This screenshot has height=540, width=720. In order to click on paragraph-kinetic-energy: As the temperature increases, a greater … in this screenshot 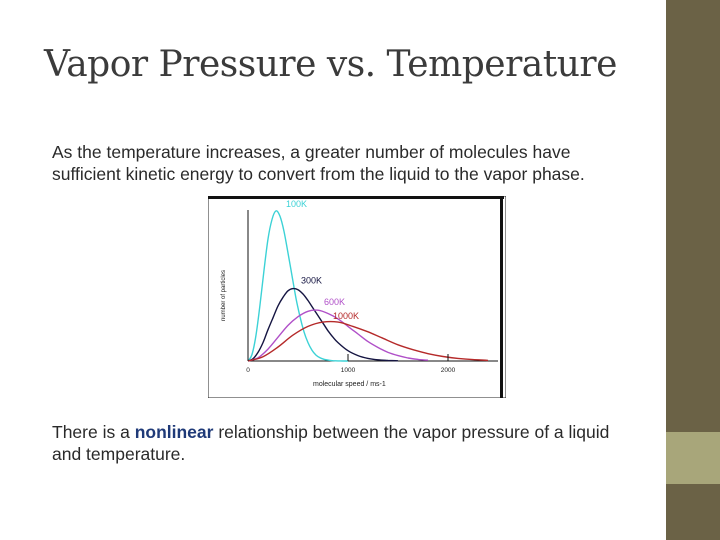, I will do `click(318, 163)`.